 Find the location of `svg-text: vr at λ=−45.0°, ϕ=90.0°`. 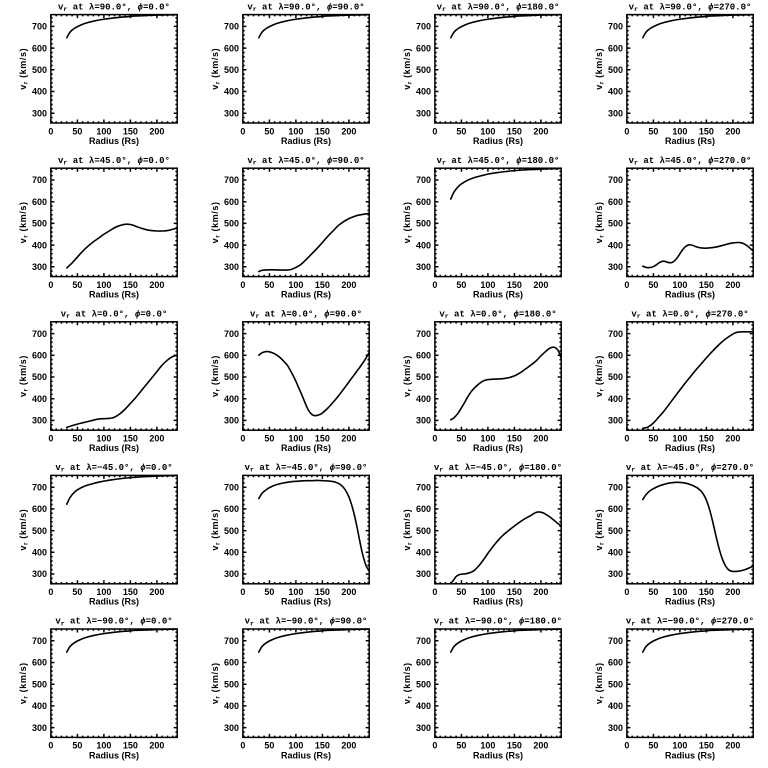

svg-text: vr at λ=−45.0°, ϕ=90.0° is located at coordinates (306, 468).